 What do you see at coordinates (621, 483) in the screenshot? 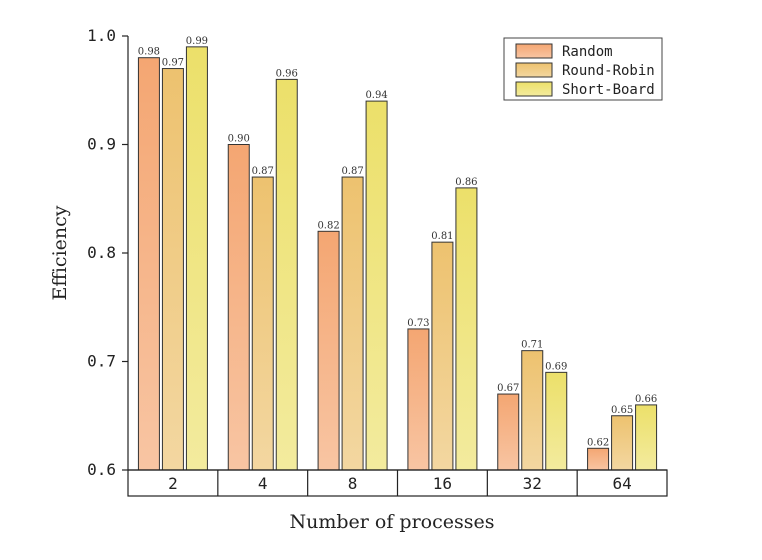
I see `x-category-label: 64` at bounding box center [621, 483].